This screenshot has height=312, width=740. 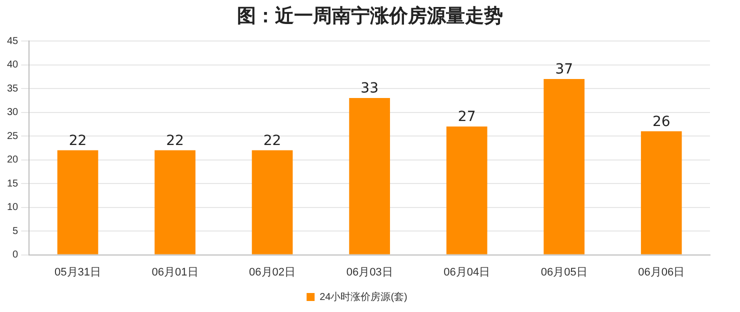 I want to click on y-tick-label: 15, so click(x=13, y=184).